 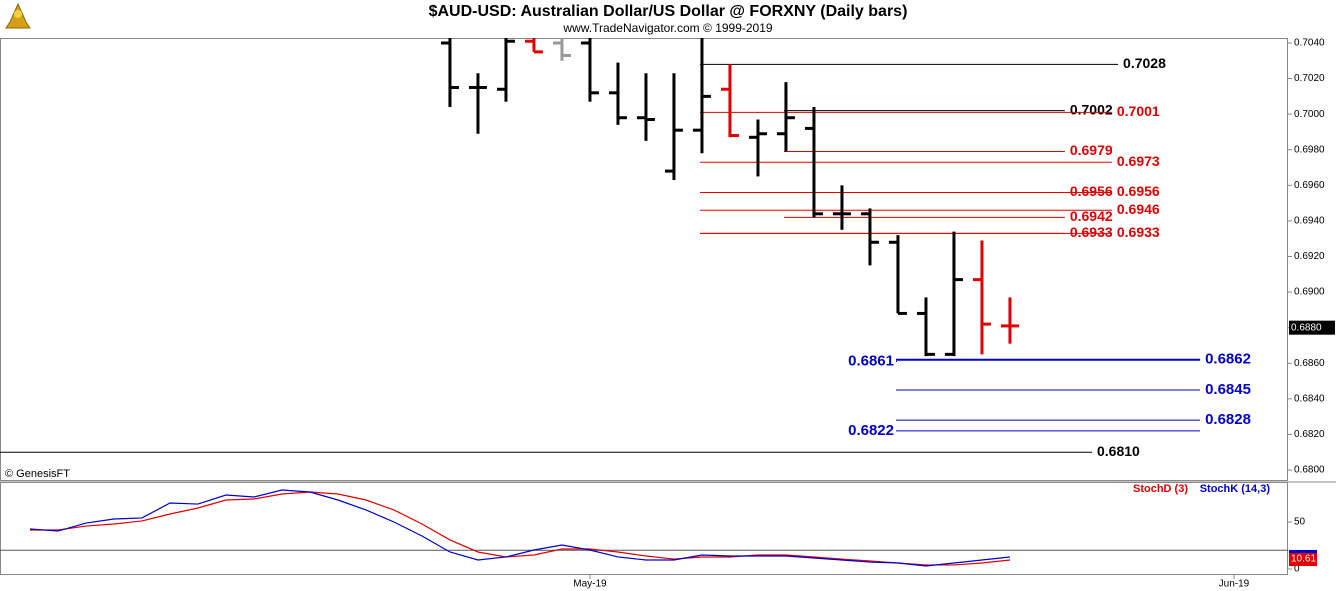 I want to click on last-value-label: 10.61, so click(x=1303, y=559).